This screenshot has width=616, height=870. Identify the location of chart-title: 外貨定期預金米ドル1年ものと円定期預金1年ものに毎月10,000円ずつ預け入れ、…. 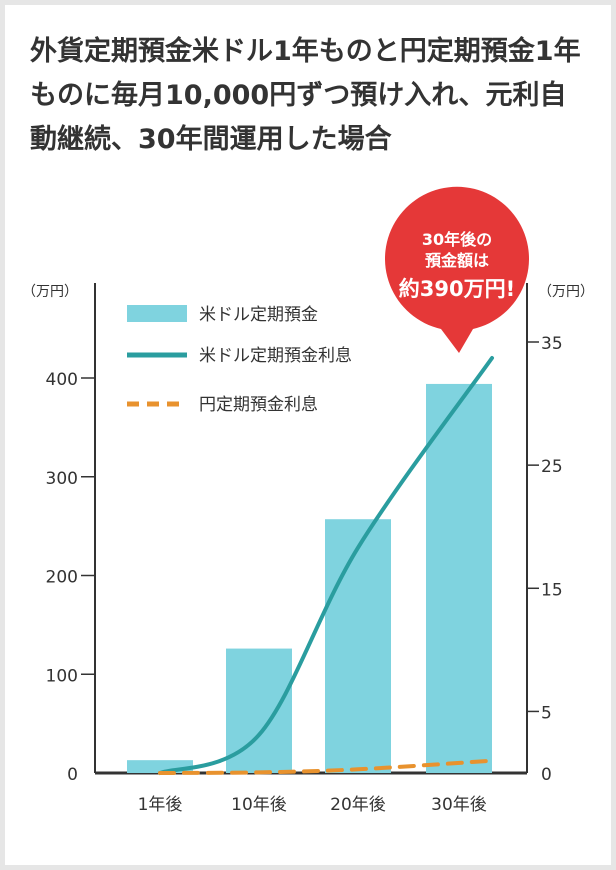
(305, 95).